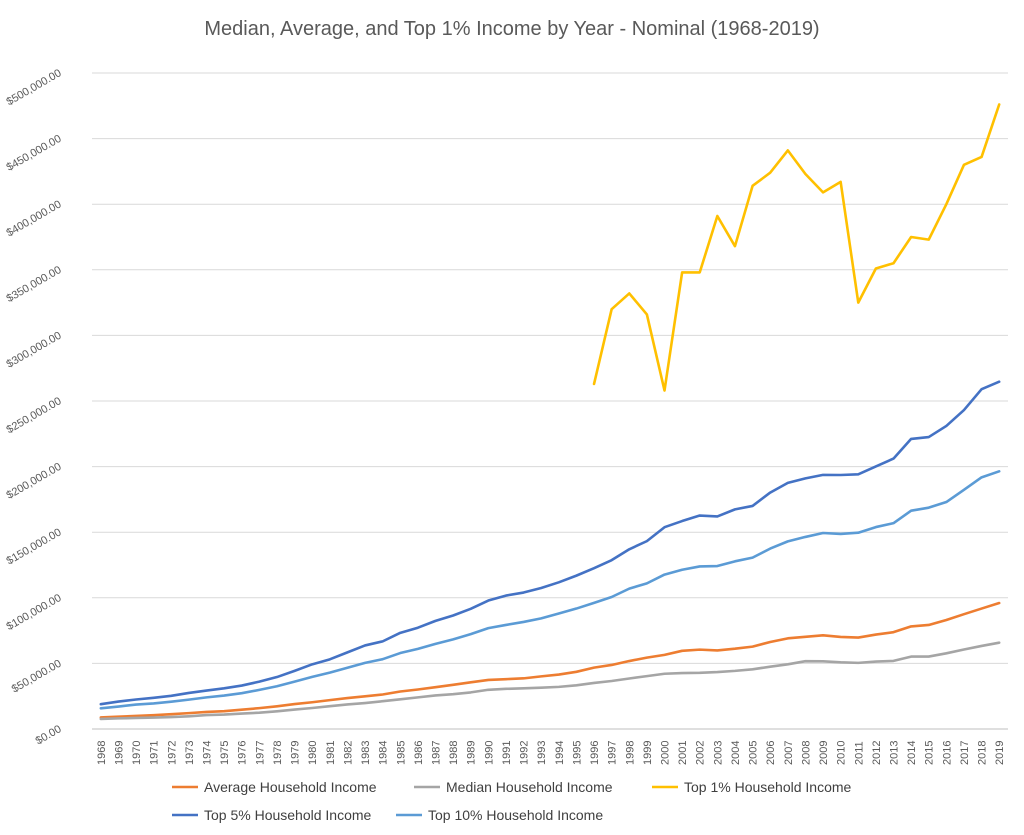 This screenshot has width=1024, height=835. Describe the element at coordinates (754, 753) in the screenshot. I see `x-tick-label: 2005` at that location.